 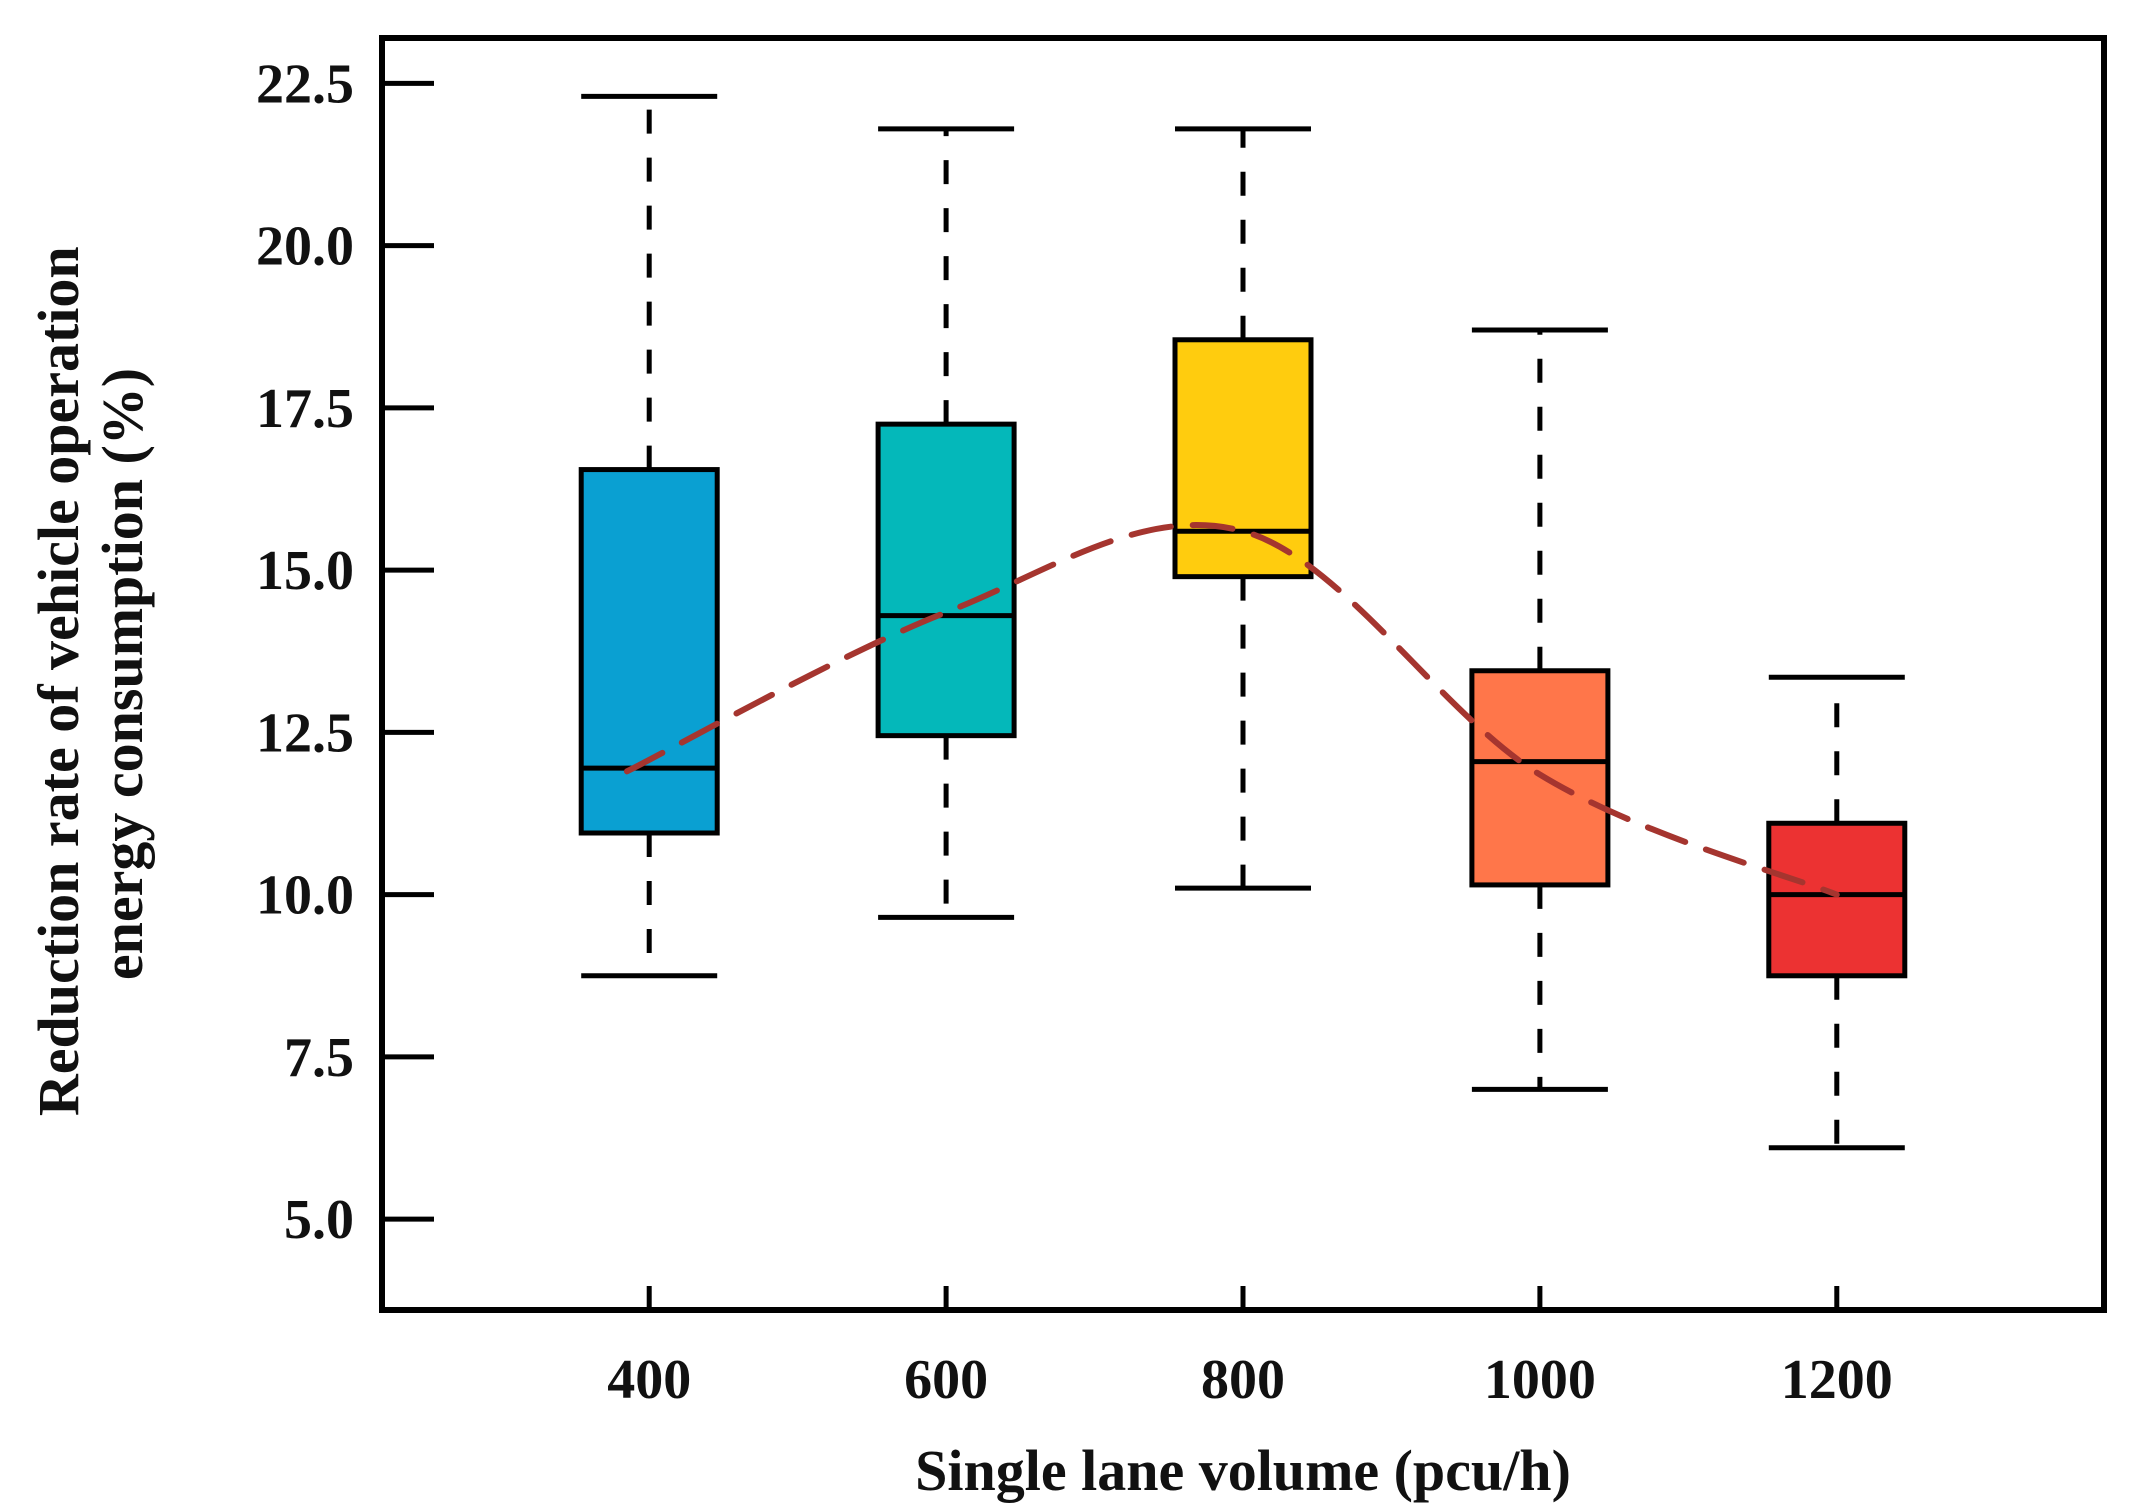 What do you see at coordinates (122, 674) in the screenshot?
I see `y-axis-title-line-2: energy consumption (%)` at bounding box center [122, 674].